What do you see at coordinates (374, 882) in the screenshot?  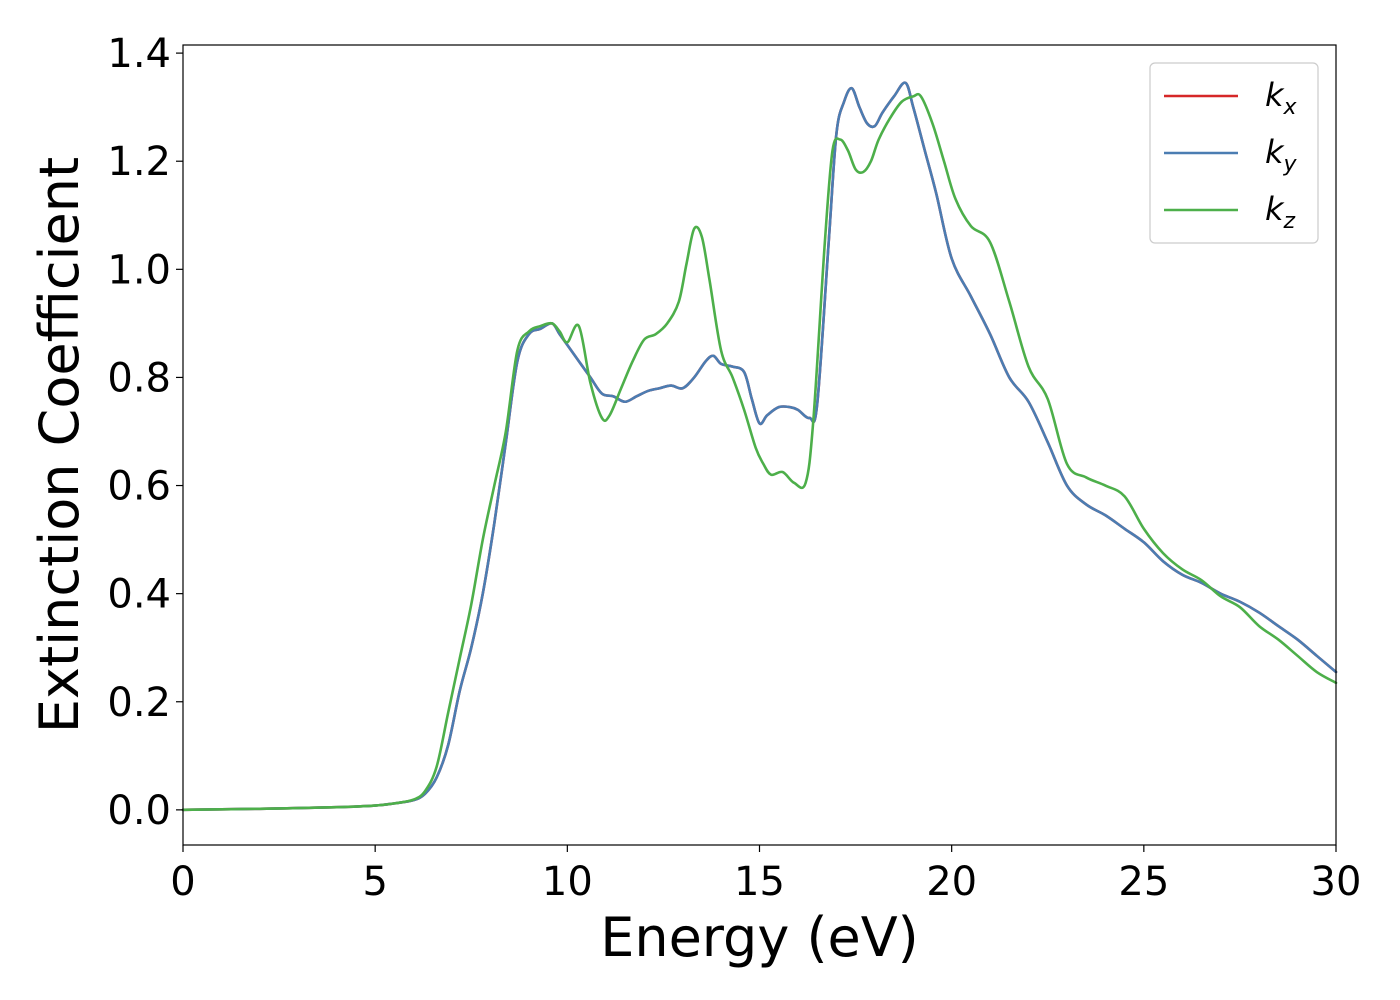 I see `x-tick-label: 5` at bounding box center [374, 882].